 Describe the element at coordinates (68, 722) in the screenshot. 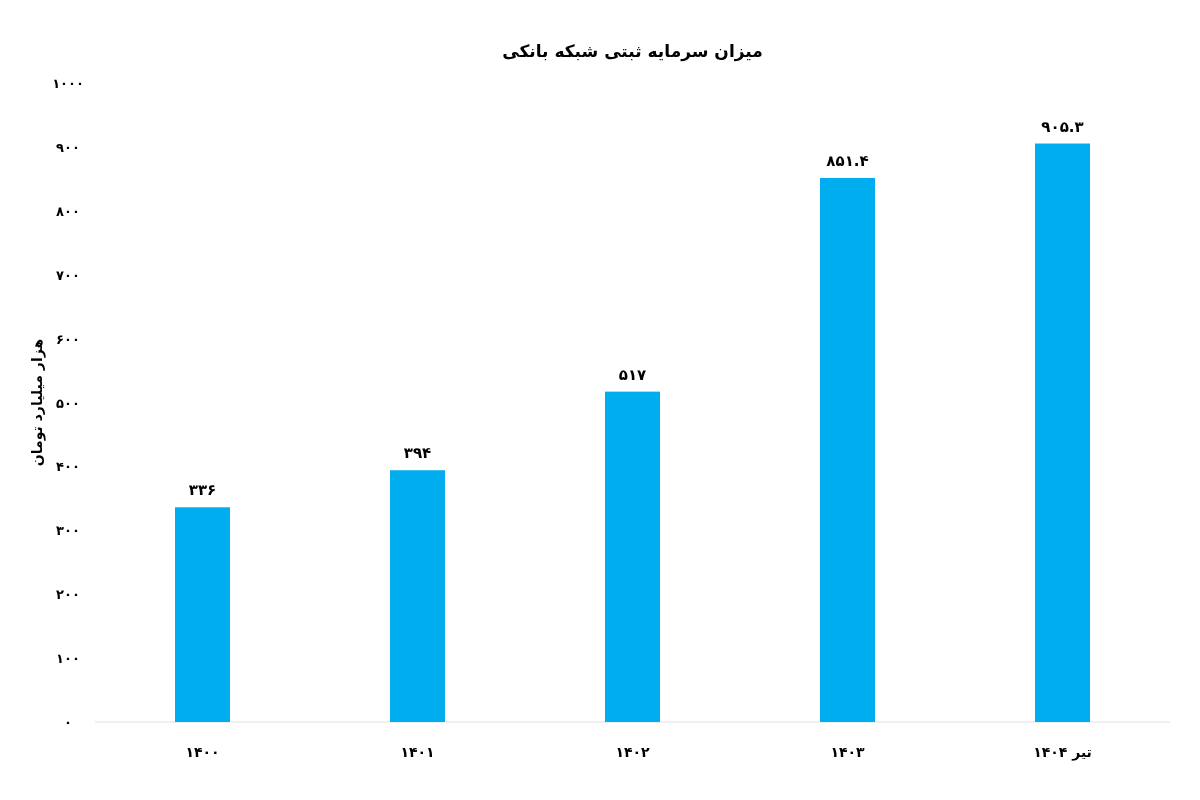

I see `y-tick-label: ۰` at that location.